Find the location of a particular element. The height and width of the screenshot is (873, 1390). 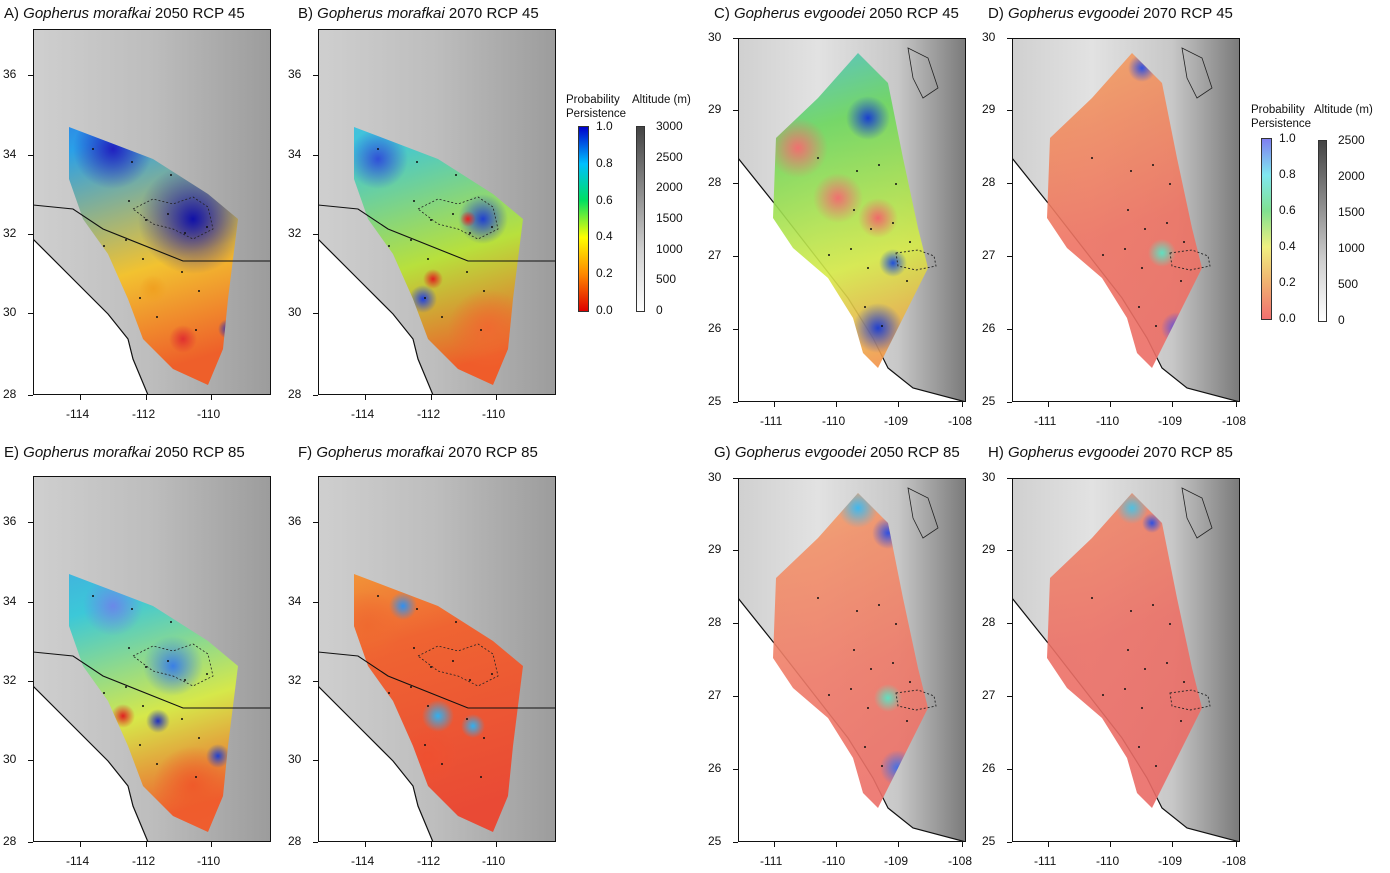

scenario-label: 2050 RCP 85 is located at coordinates (912, 452).